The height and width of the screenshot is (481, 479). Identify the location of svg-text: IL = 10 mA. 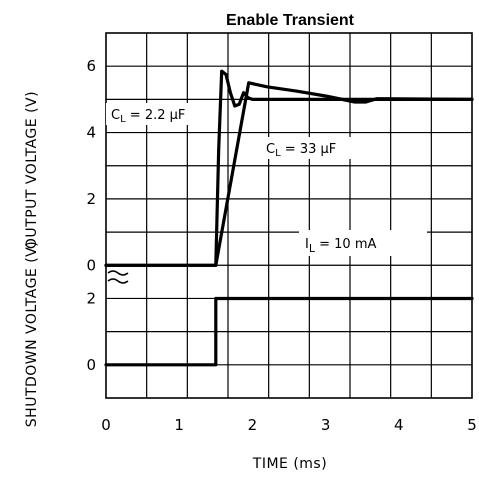
(340, 246).